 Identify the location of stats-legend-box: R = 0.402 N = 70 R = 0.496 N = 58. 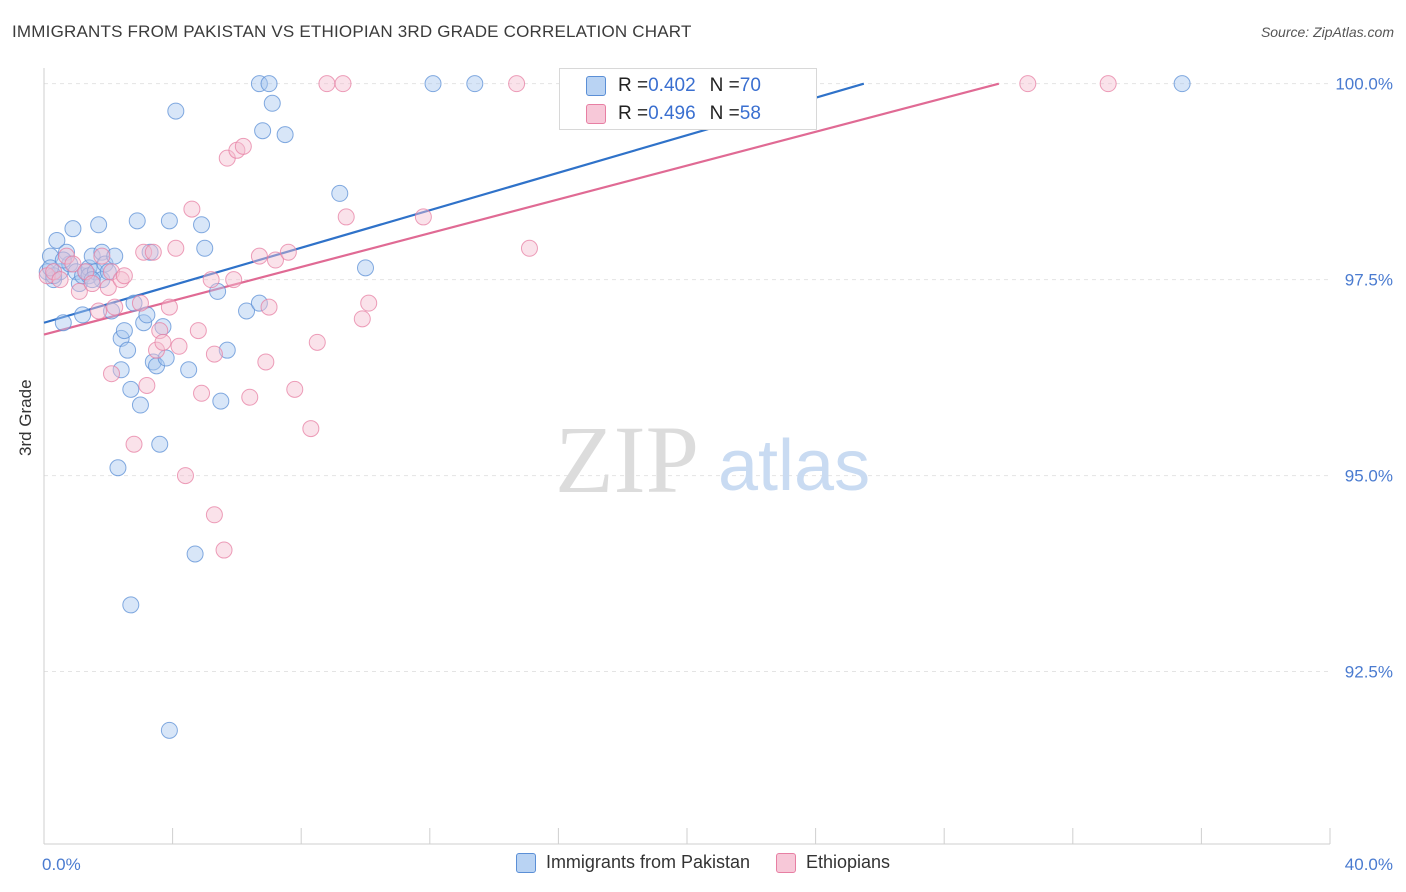
(688, 99).